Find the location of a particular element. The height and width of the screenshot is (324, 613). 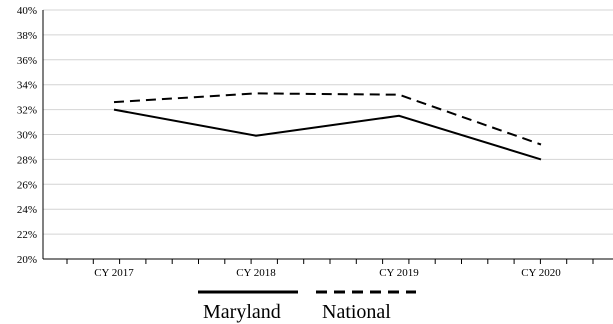

y-tick-label: 30% is located at coordinates (27, 136).